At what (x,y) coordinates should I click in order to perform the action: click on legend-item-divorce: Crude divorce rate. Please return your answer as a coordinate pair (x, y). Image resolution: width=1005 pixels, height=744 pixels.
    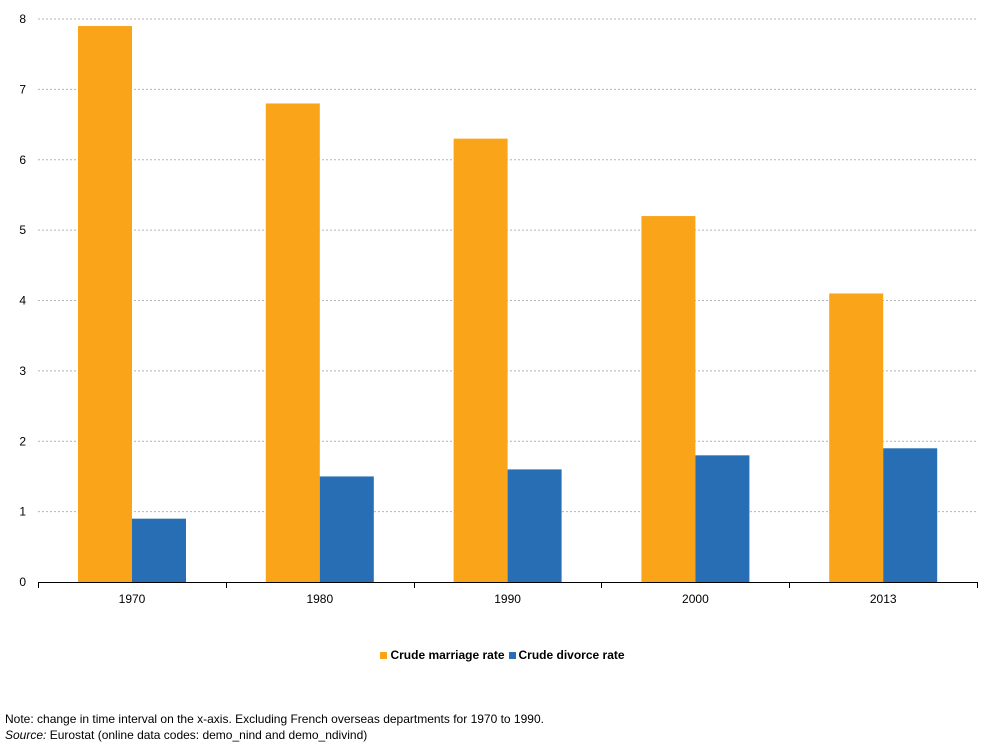
    Looking at the image, I should click on (566, 655).